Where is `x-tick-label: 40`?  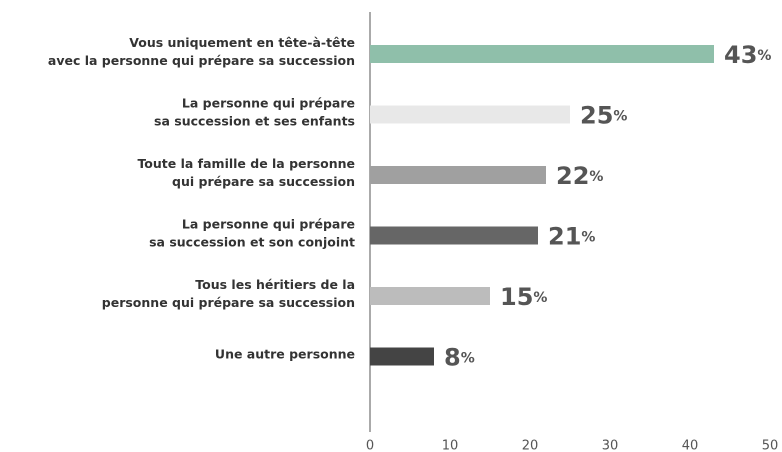
x-tick-label: 40 is located at coordinates (690, 445).